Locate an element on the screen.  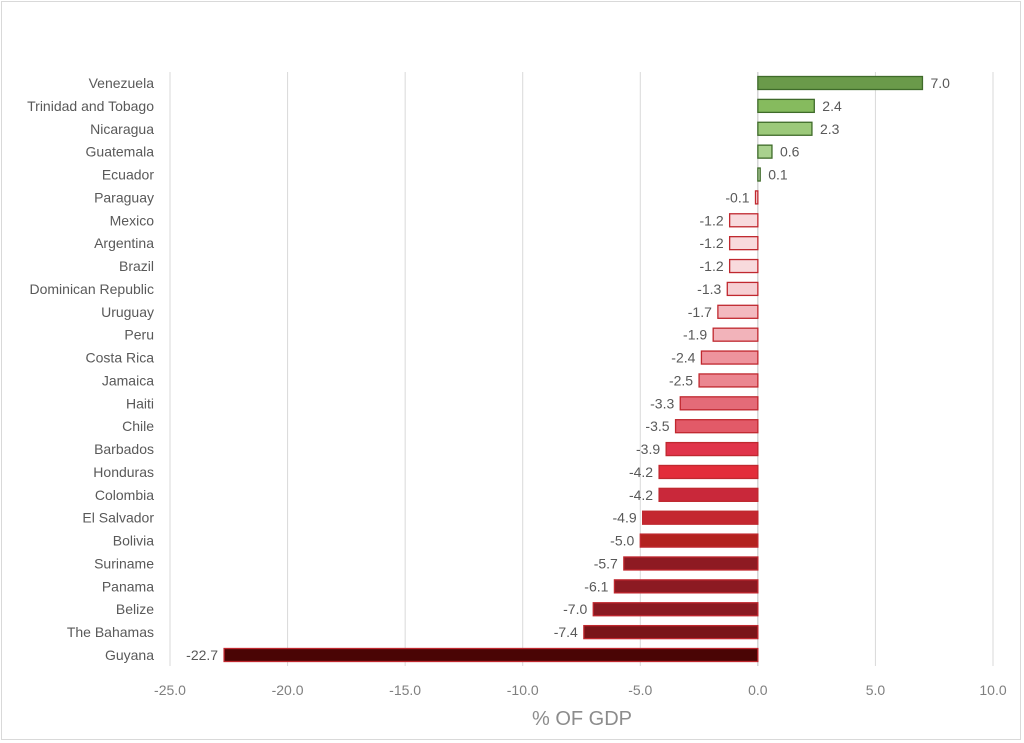
category-label: El Salvador is located at coordinates (118, 518).